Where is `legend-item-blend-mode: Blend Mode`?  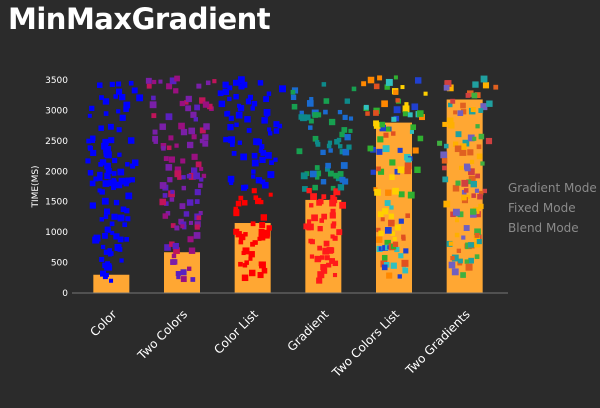
legend-item-blend-mode: Blend Mode is located at coordinates (543, 228).